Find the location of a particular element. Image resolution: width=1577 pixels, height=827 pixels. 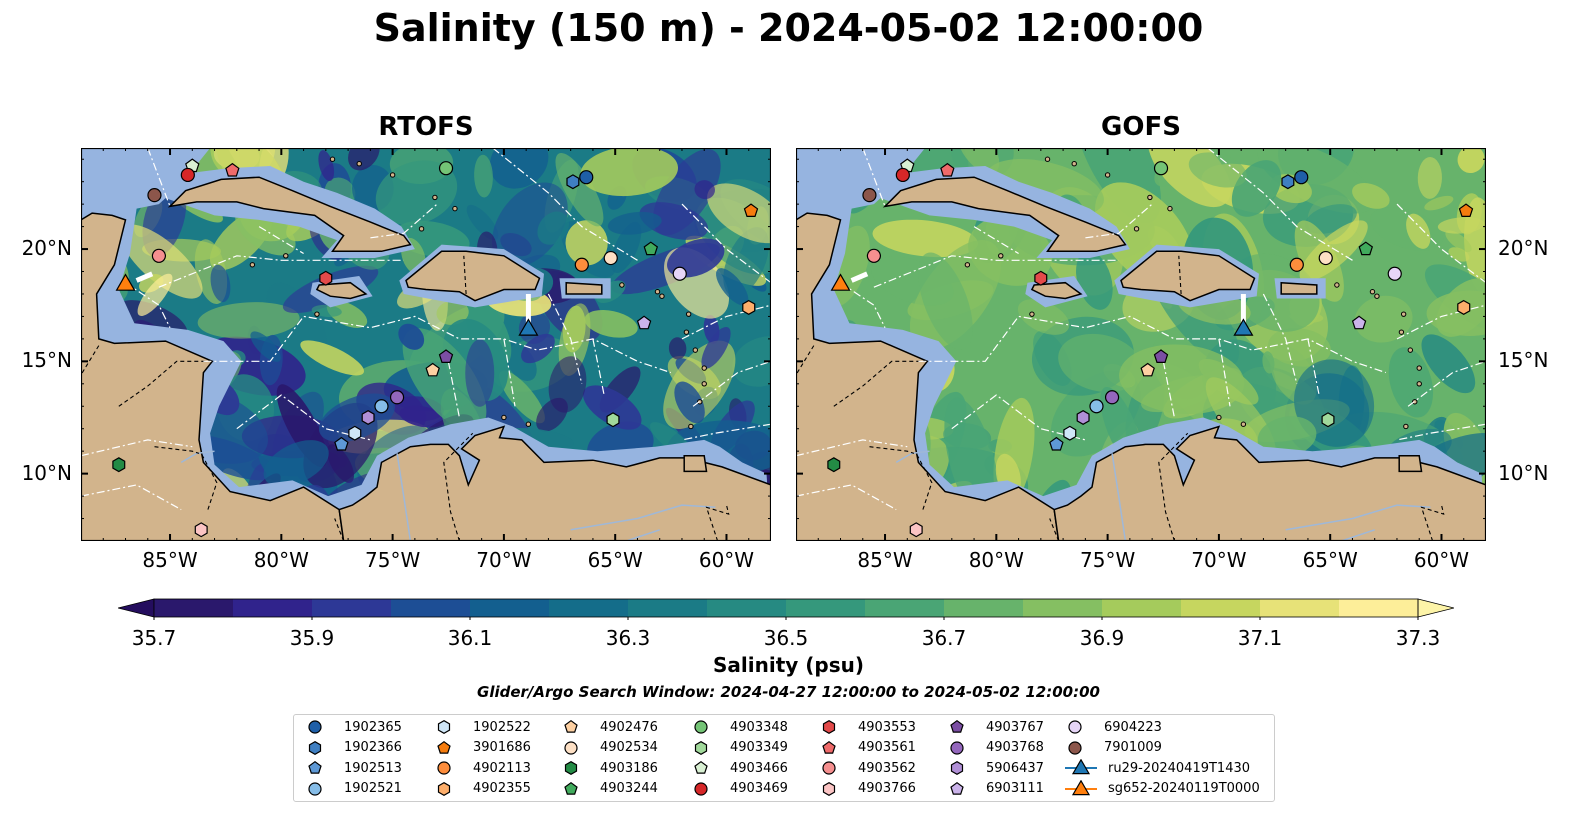

legend-label: 4903348 is located at coordinates (759, 727).